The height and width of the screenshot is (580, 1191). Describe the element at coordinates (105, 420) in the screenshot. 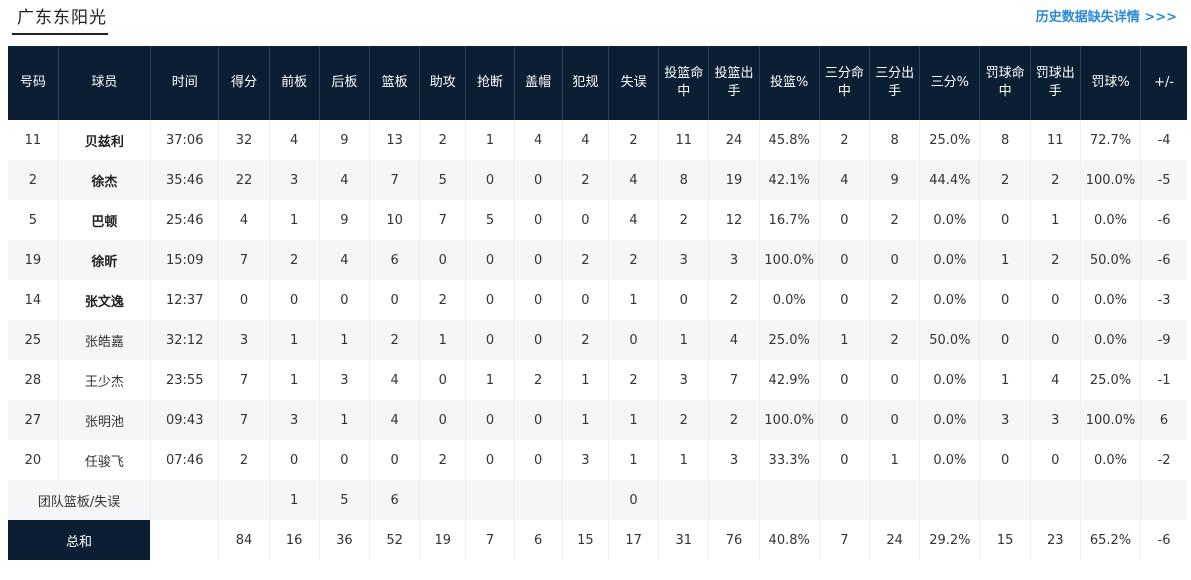

I see `player-name: 张明池` at that location.